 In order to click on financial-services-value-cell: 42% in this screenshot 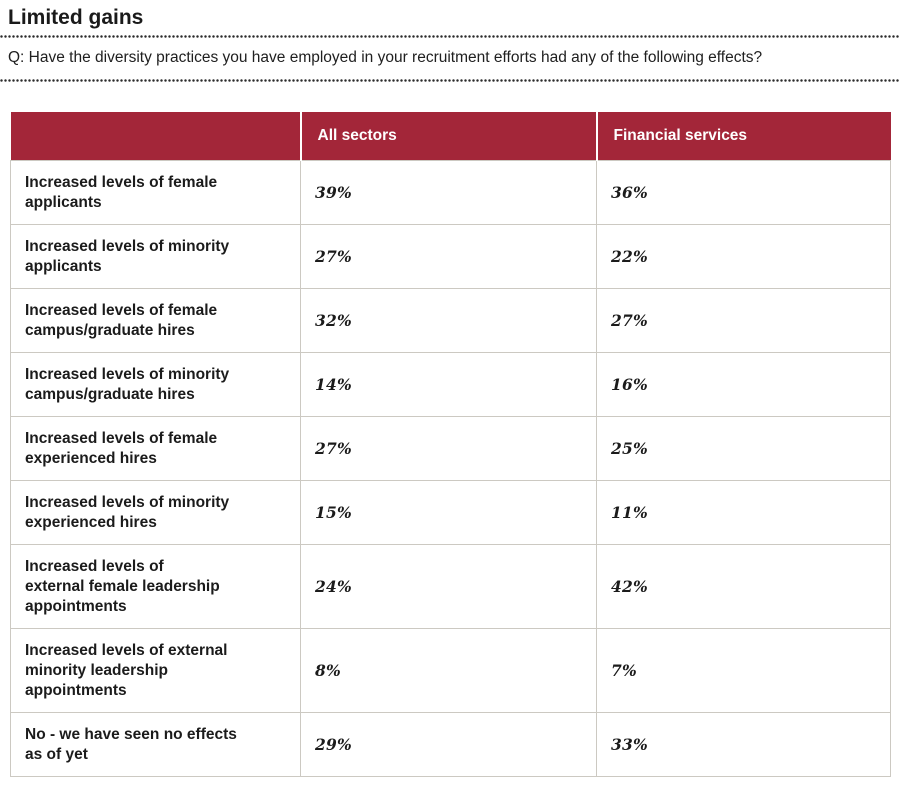, I will do `click(743, 586)`.